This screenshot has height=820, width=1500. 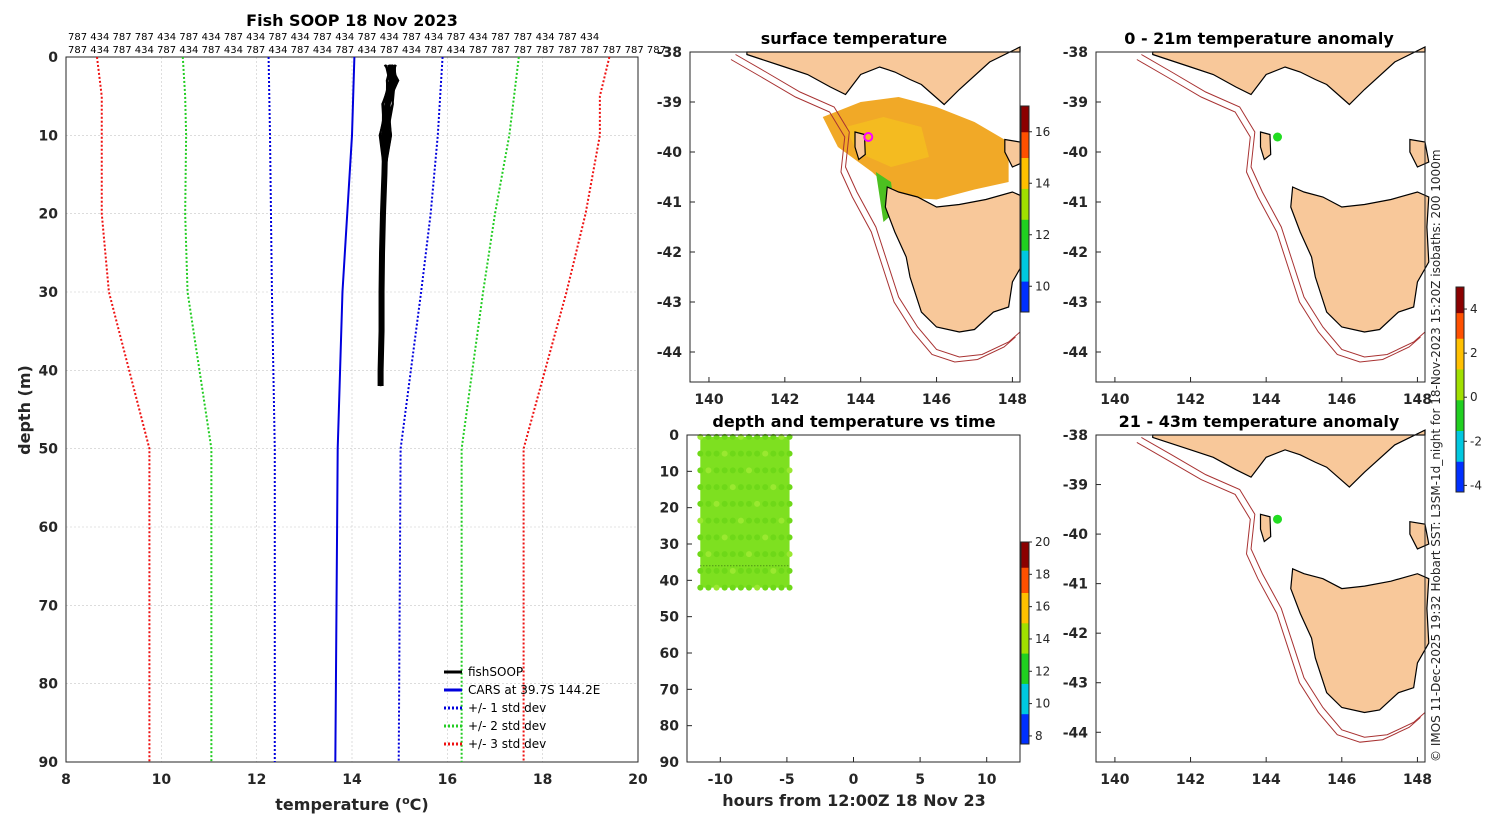 What do you see at coordinates (1042, 183) in the screenshot?
I see `colorbar-label: 14` at bounding box center [1042, 183].